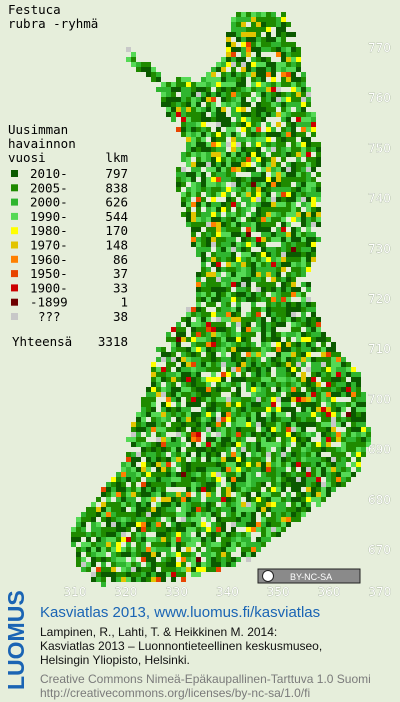  Describe the element at coordinates (124, 302) in the screenshot. I see `legend-count: 1` at that location.